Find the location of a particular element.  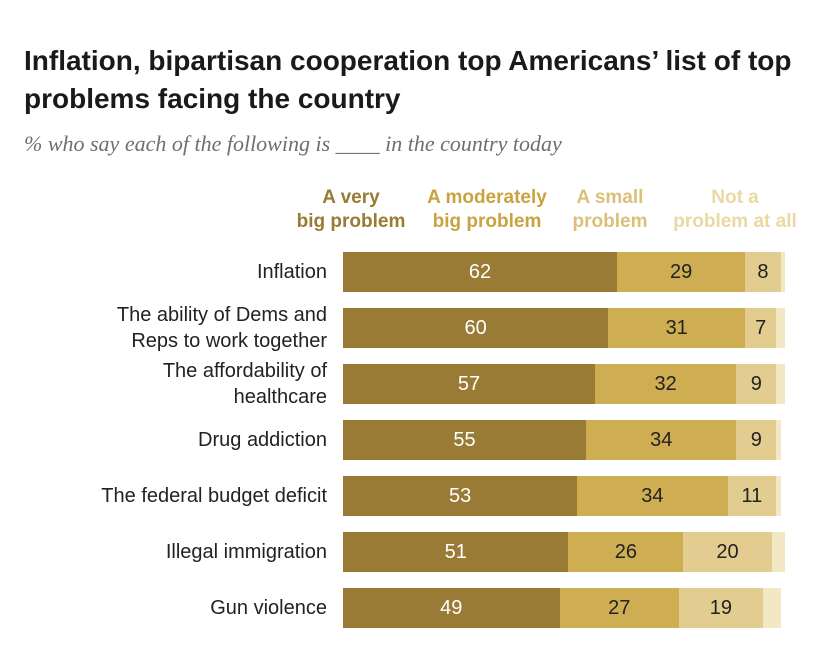

bar-value-label: 8 is located at coordinates (763, 272).